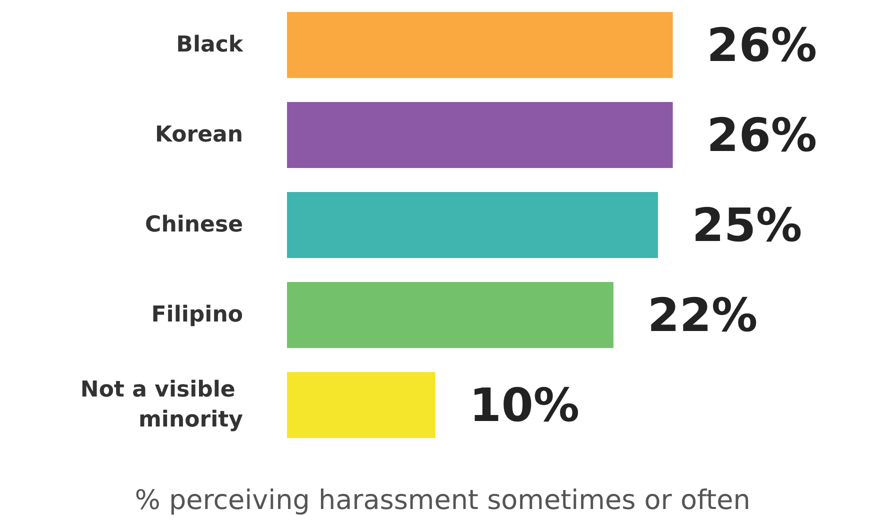  What do you see at coordinates (702, 315) in the screenshot?
I see `data-label: 22%` at bounding box center [702, 315].